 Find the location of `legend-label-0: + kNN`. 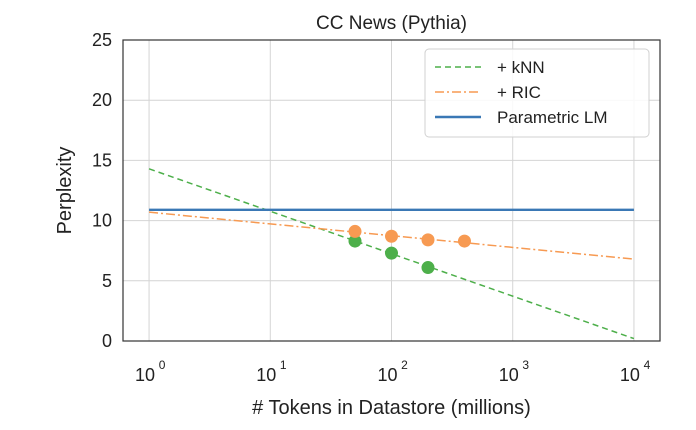

legend-label-0: + kNN is located at coordinates (521, 67).